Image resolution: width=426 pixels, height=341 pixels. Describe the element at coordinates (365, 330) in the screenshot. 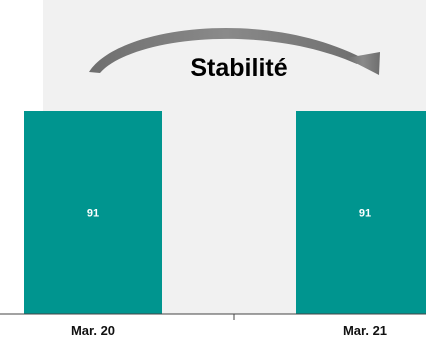

I see `x-tick-label-2: Mar. 21` at that location.